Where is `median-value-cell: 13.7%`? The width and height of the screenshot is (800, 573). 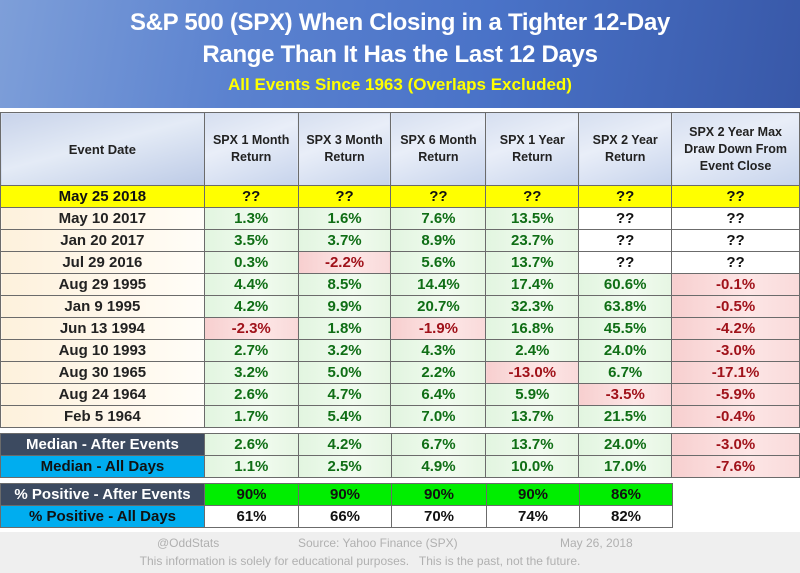
median-value-cell: 13.7% is located at coordinates (532, 444).